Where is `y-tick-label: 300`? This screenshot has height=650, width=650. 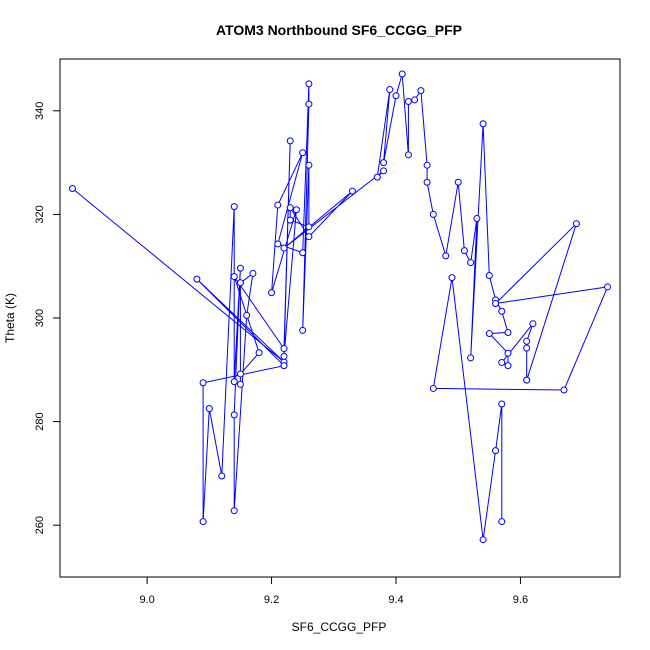 y-tick-label: 300 is located at coordinates (40, 318).